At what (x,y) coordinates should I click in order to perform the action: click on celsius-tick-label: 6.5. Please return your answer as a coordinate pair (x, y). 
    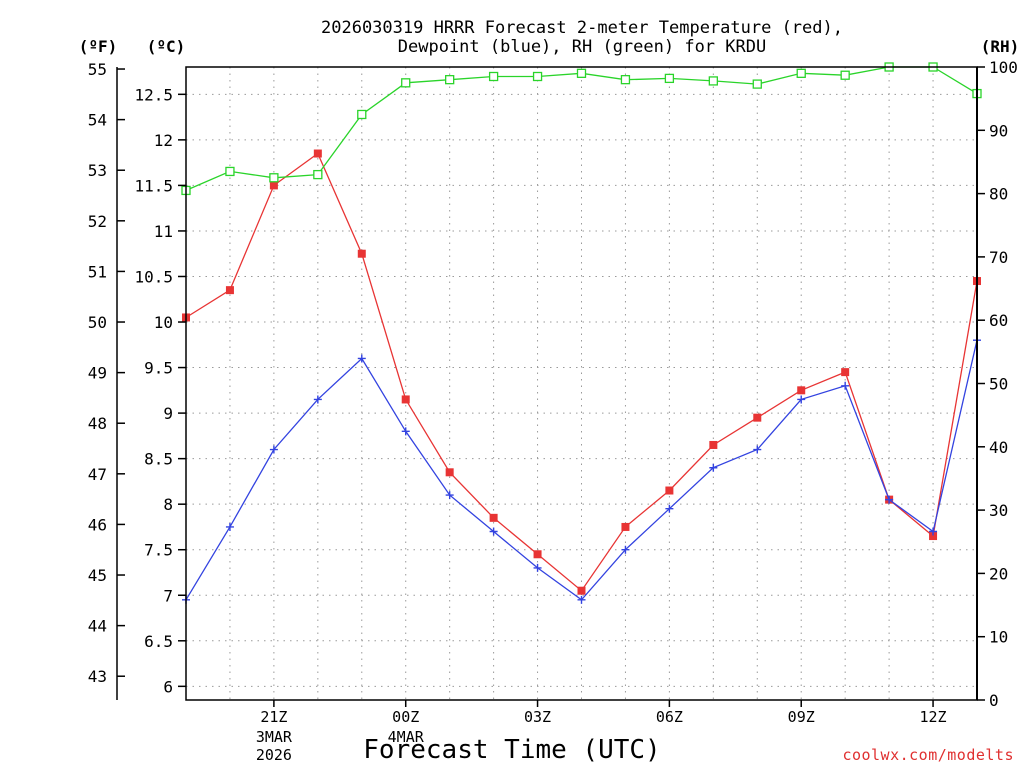
    Looking at the image, I should click on (158, 641).